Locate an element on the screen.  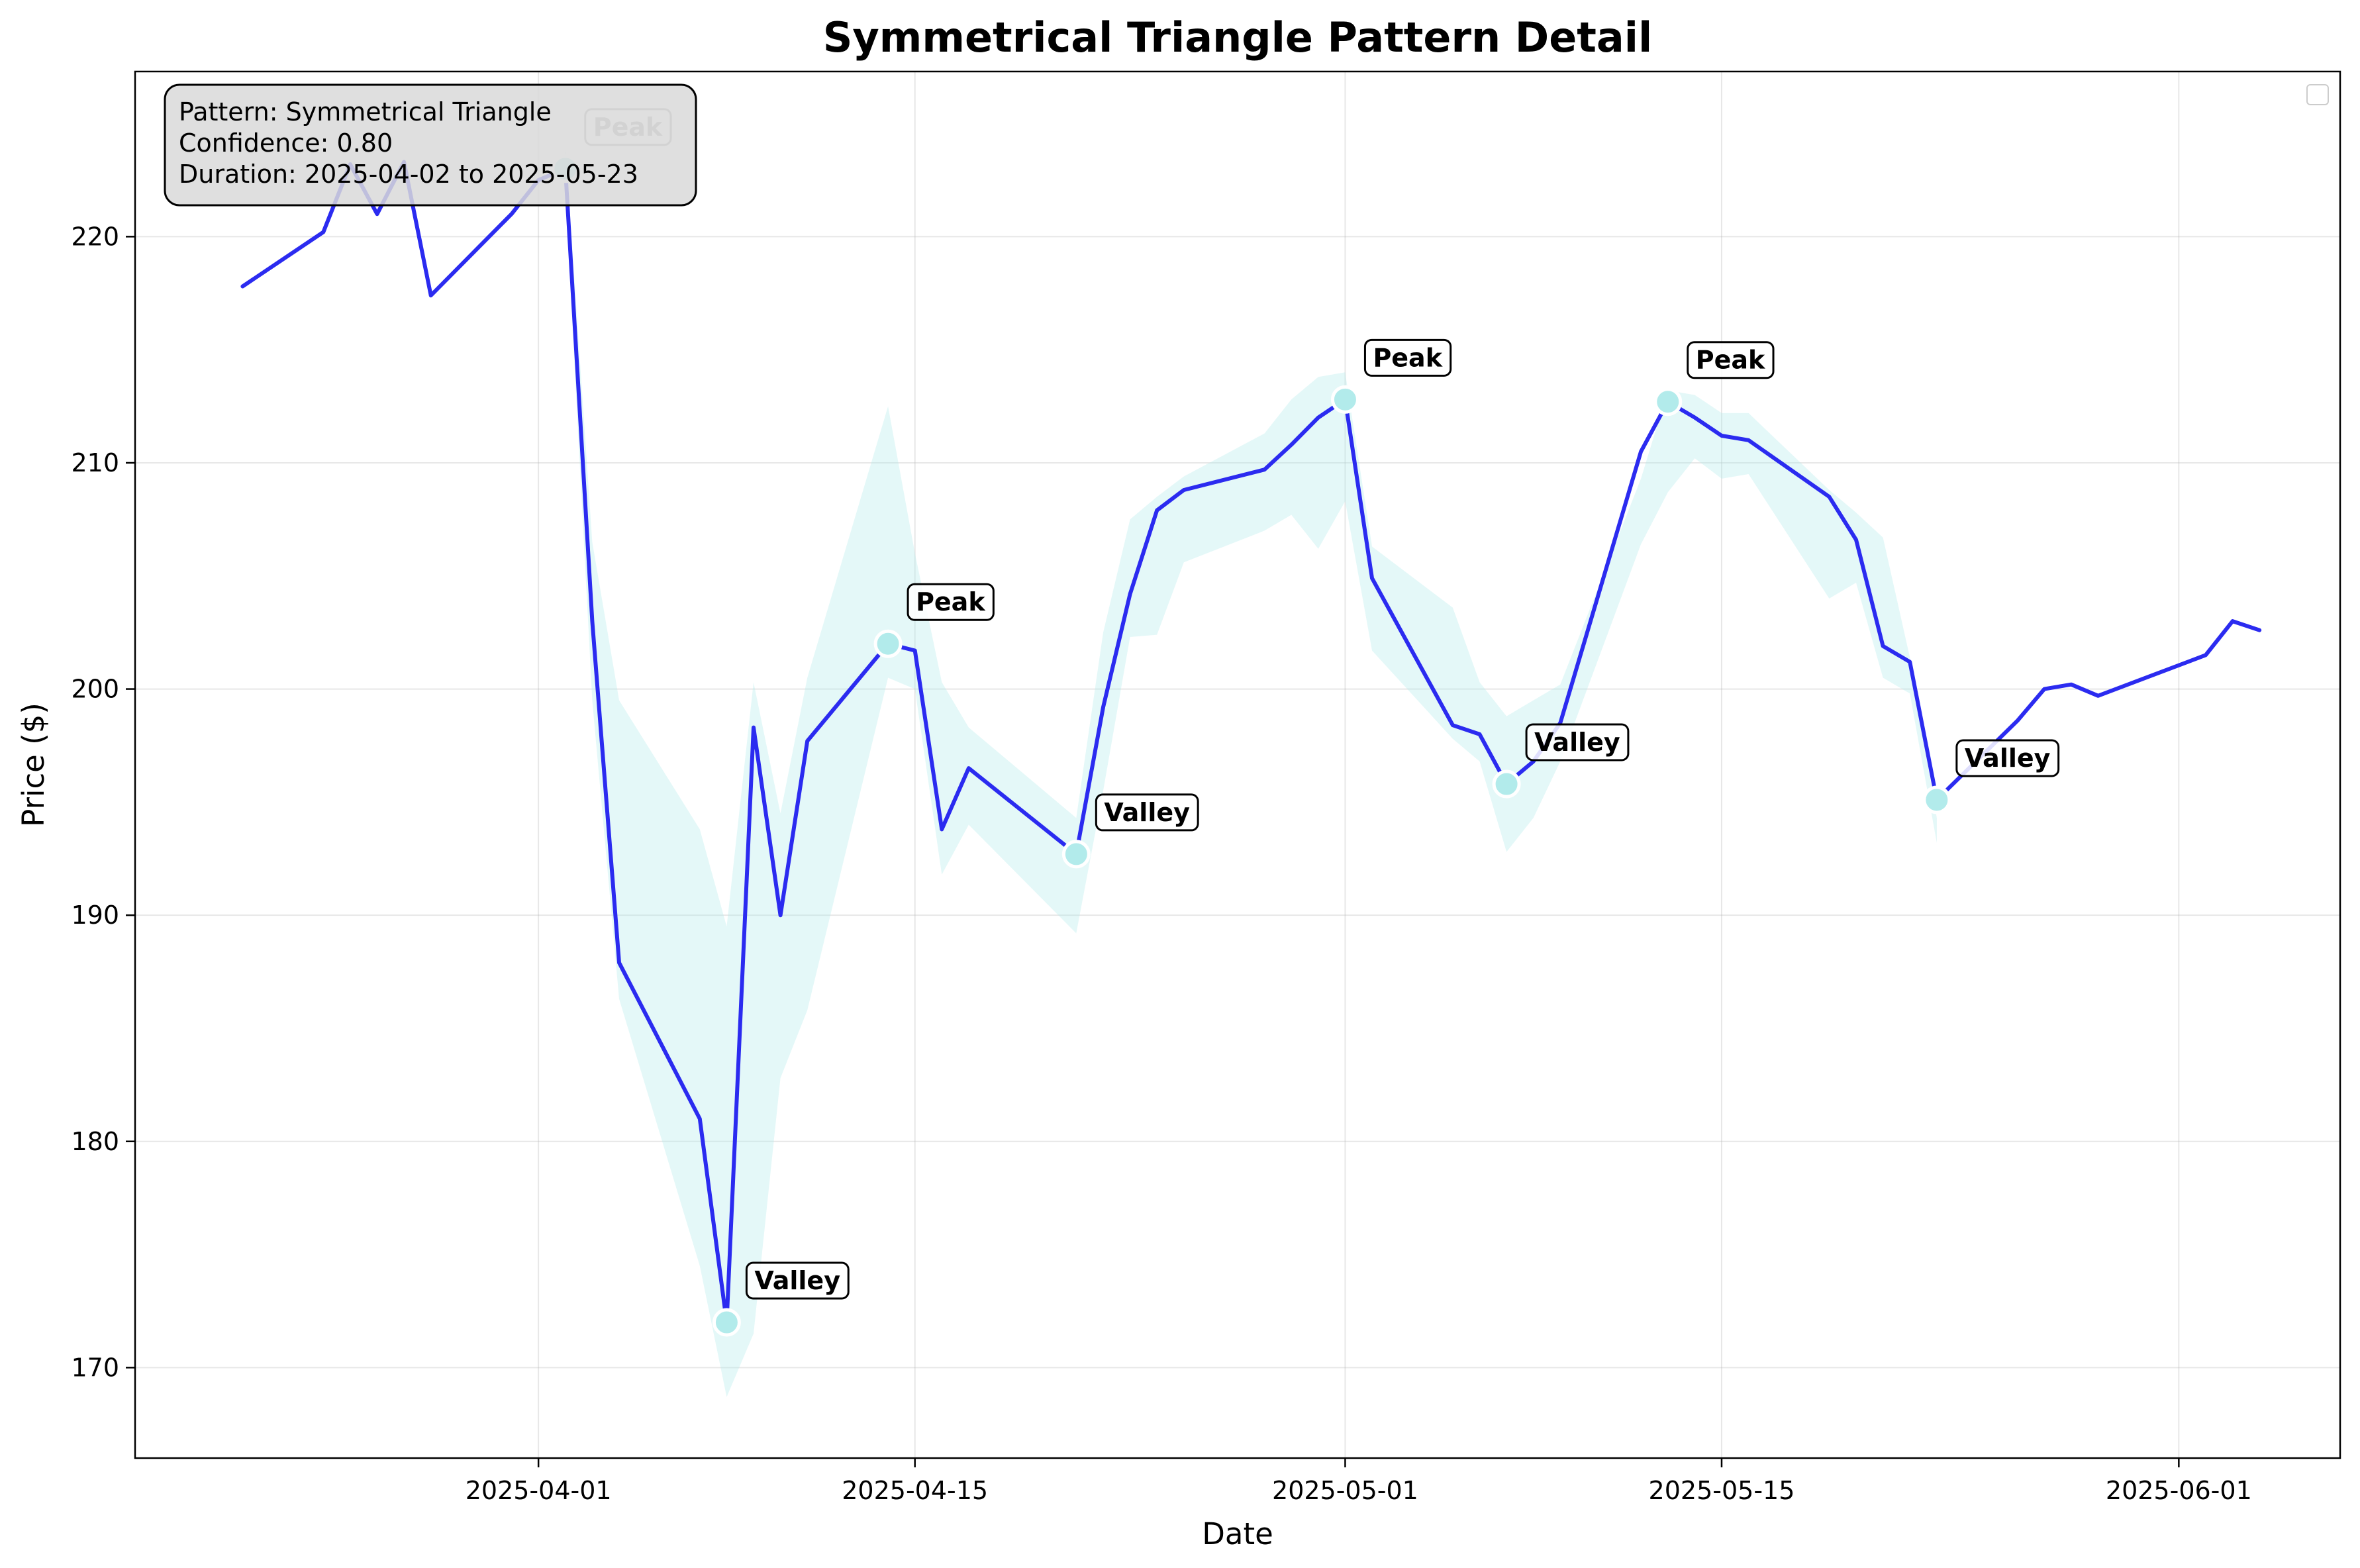
y-tick-label-2: 190 is located at coordinates (95, 915).